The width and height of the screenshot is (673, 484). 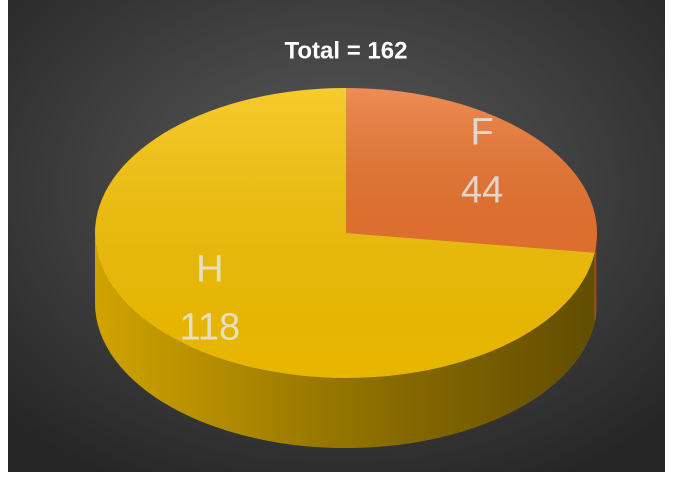 I want to click on slice-label: H, so click(x=209, y=270).